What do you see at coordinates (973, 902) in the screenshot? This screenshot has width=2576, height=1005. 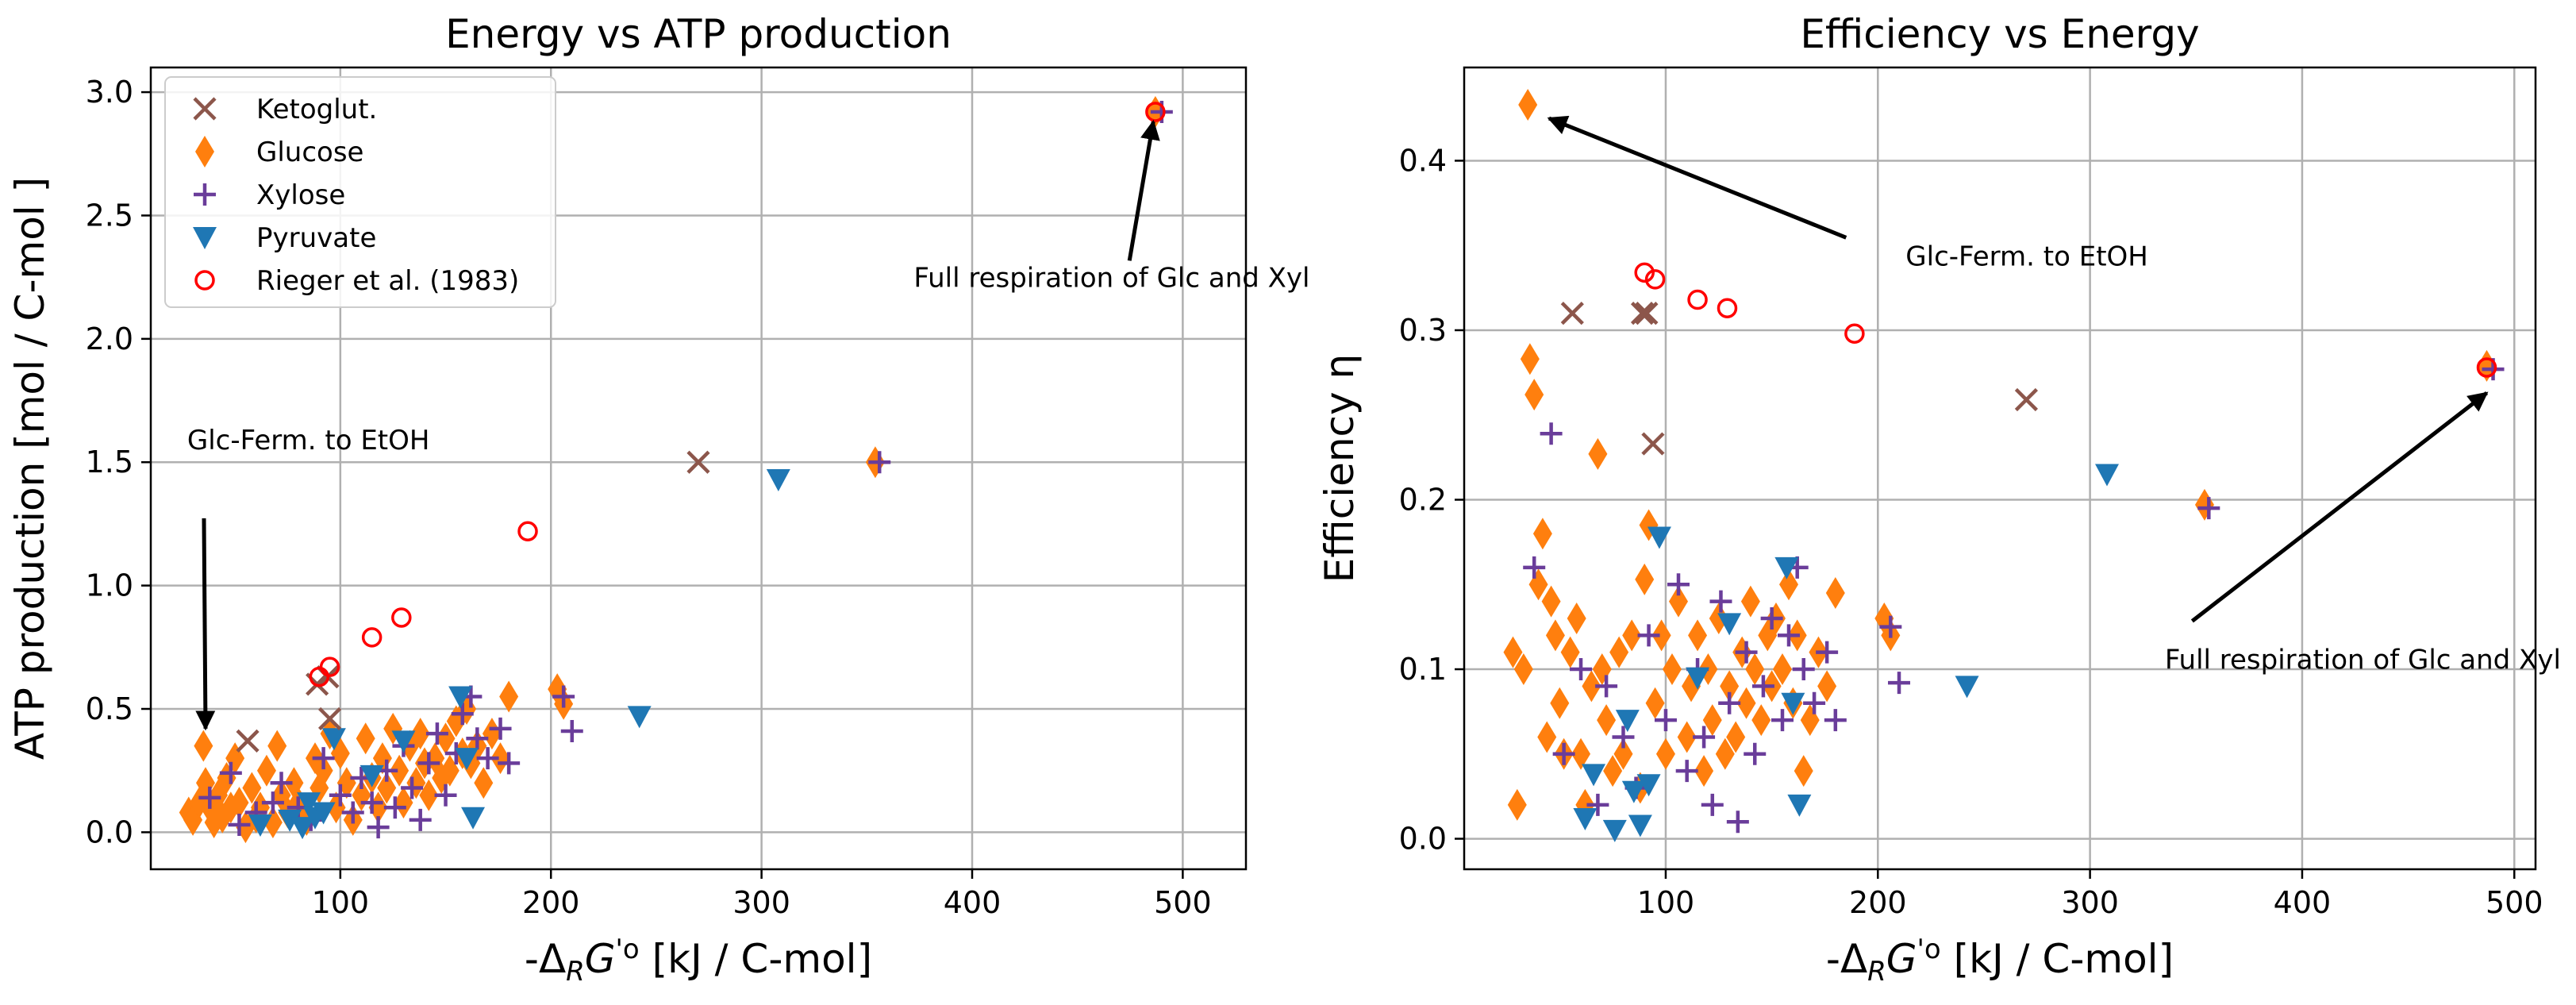 I see `x-tick-label: 400` at bounding box center [973, 902].